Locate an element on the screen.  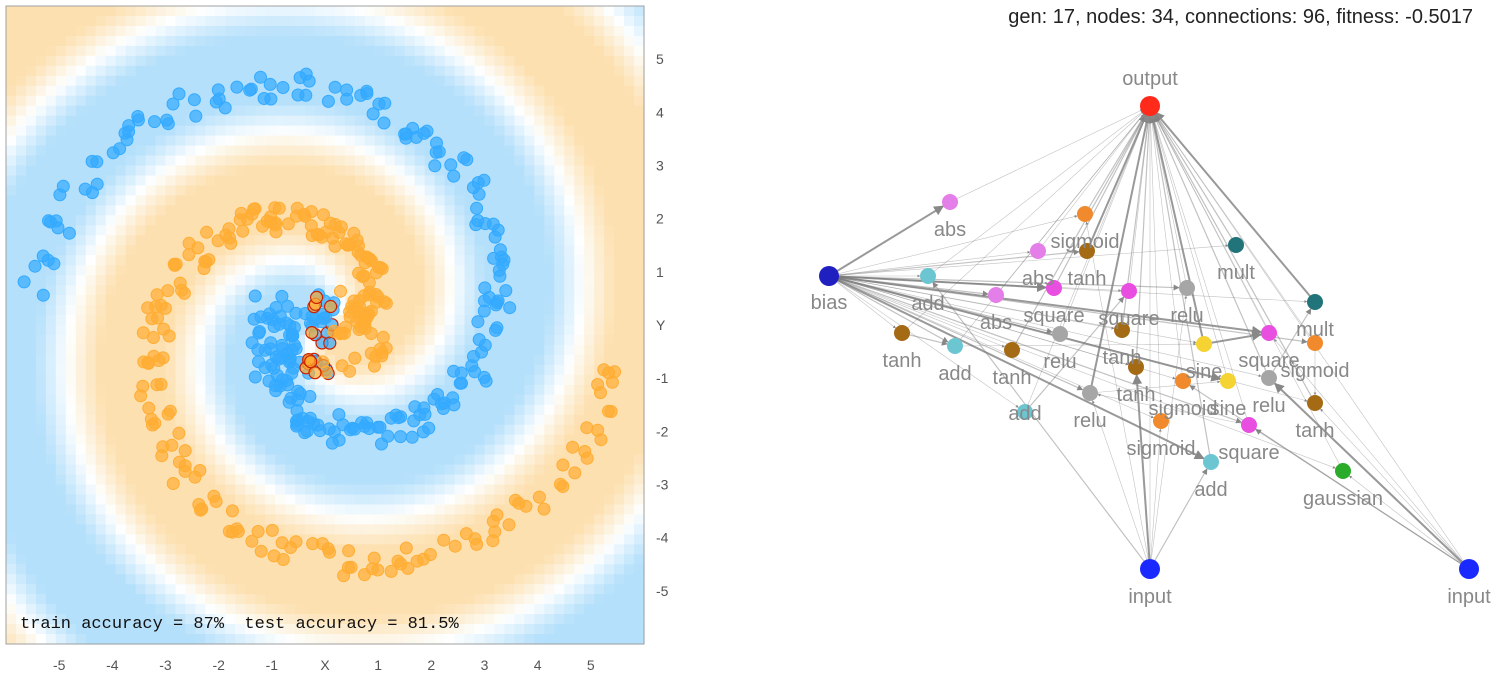
y-tick-label: -1 is located at coordinates (662, 378).